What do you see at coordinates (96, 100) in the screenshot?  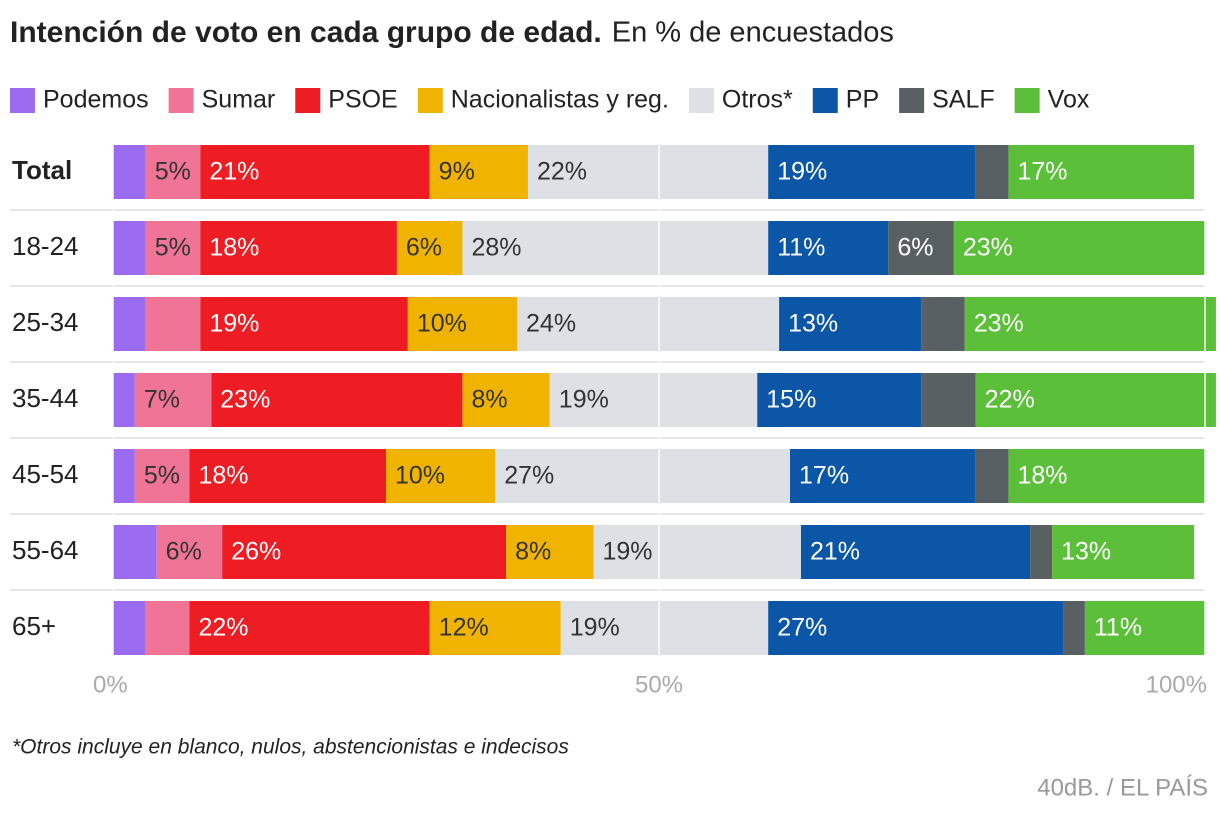 I see `legend-label: Podemos` at bounding box center [96, 100].